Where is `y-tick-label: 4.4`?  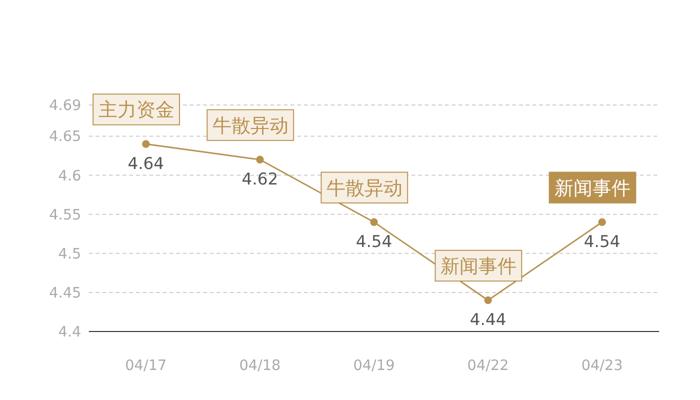 y-tick-label: 4.4 is located at coordinates (70, 332).